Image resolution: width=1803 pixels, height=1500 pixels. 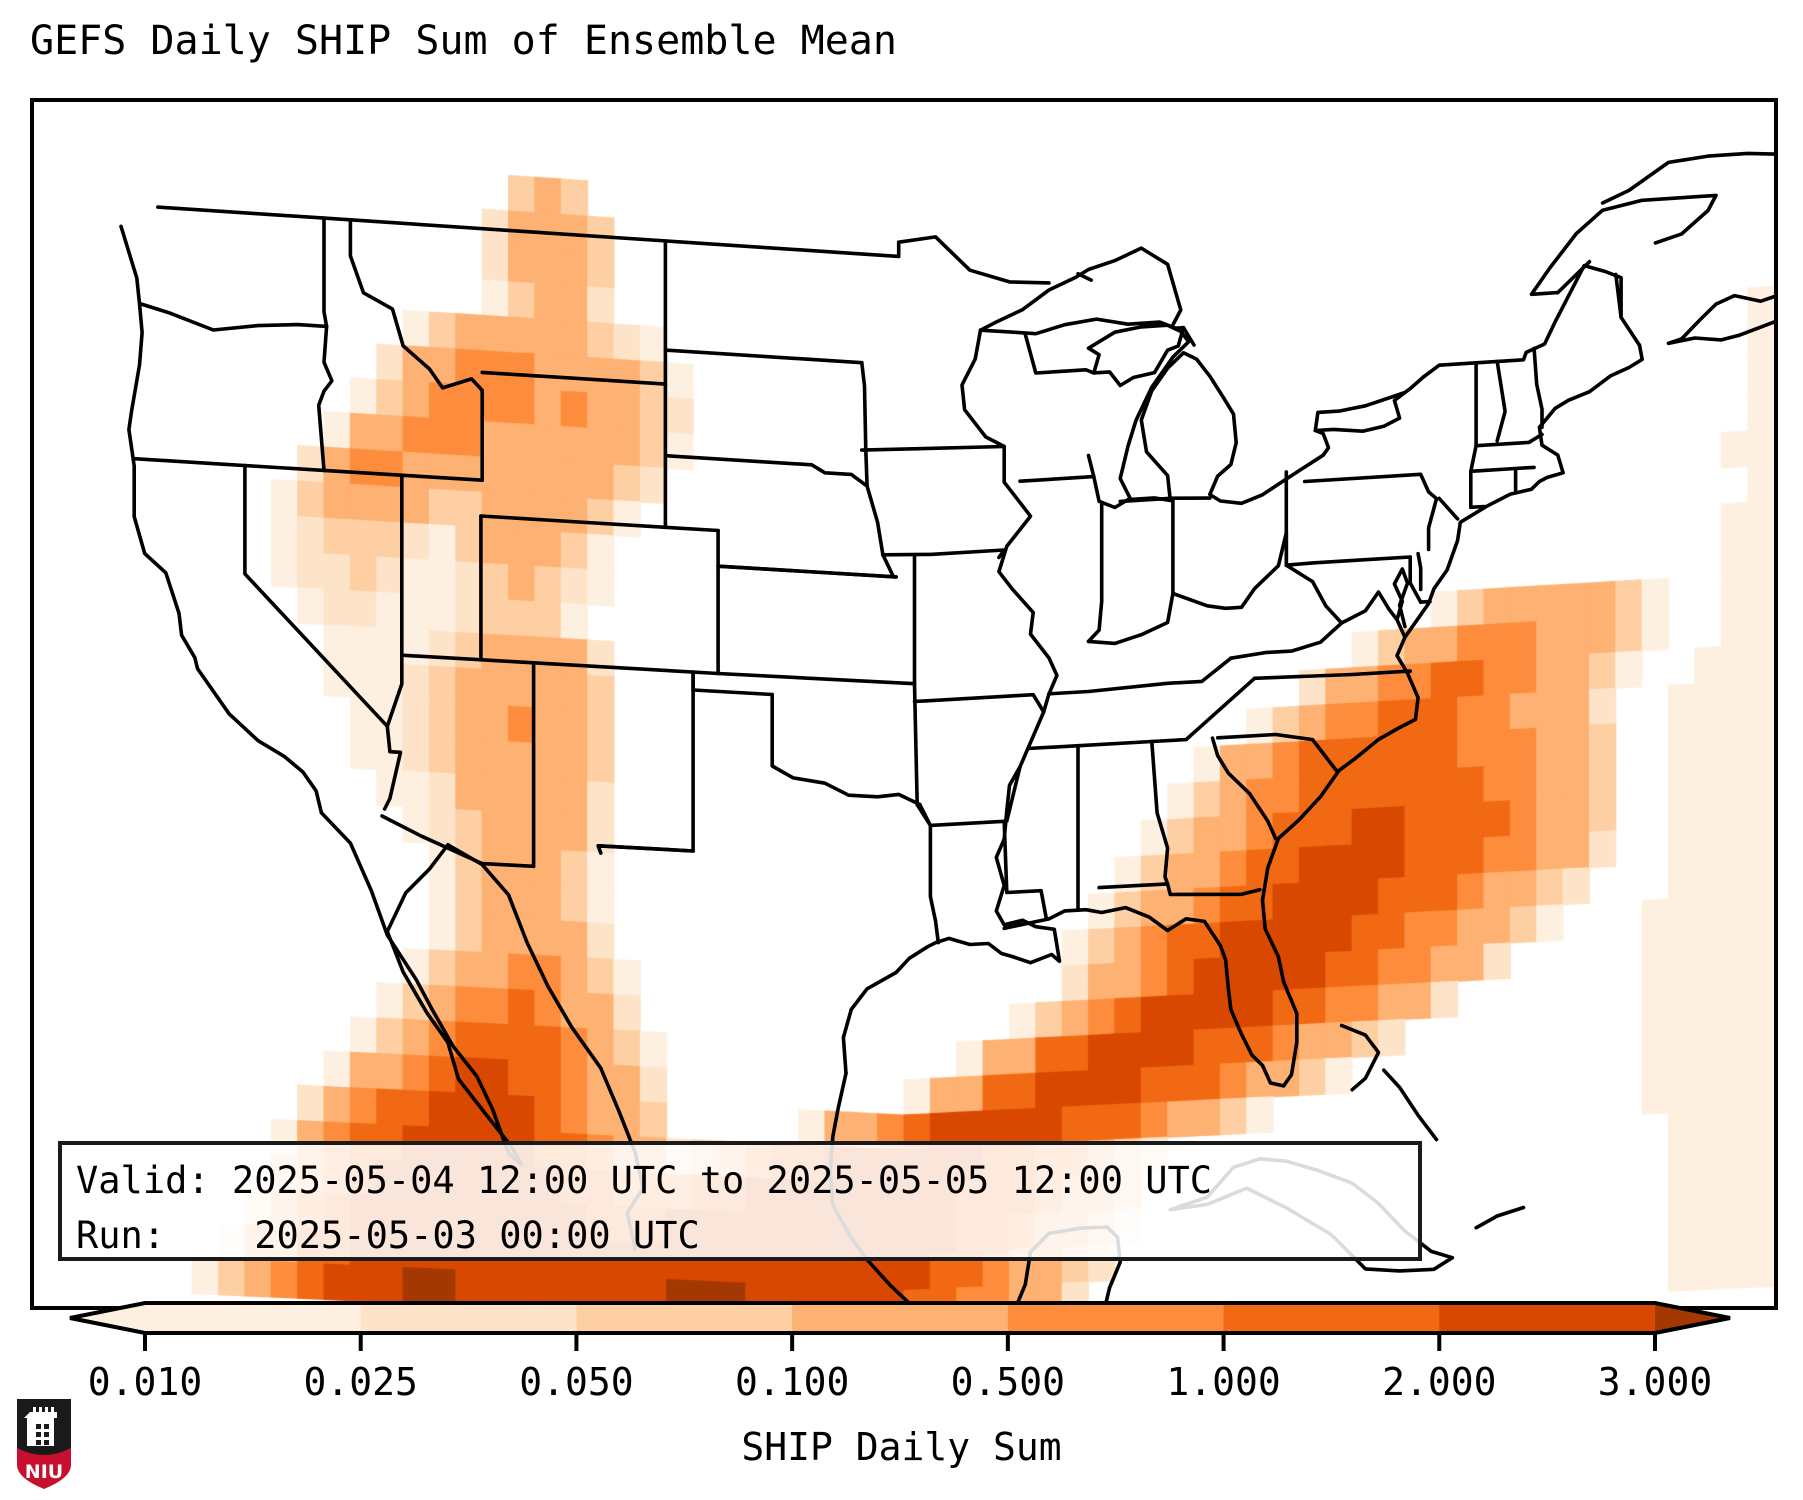 I want to click on colorbar-tick-label: 0.025, so click(x=360, y=1382).